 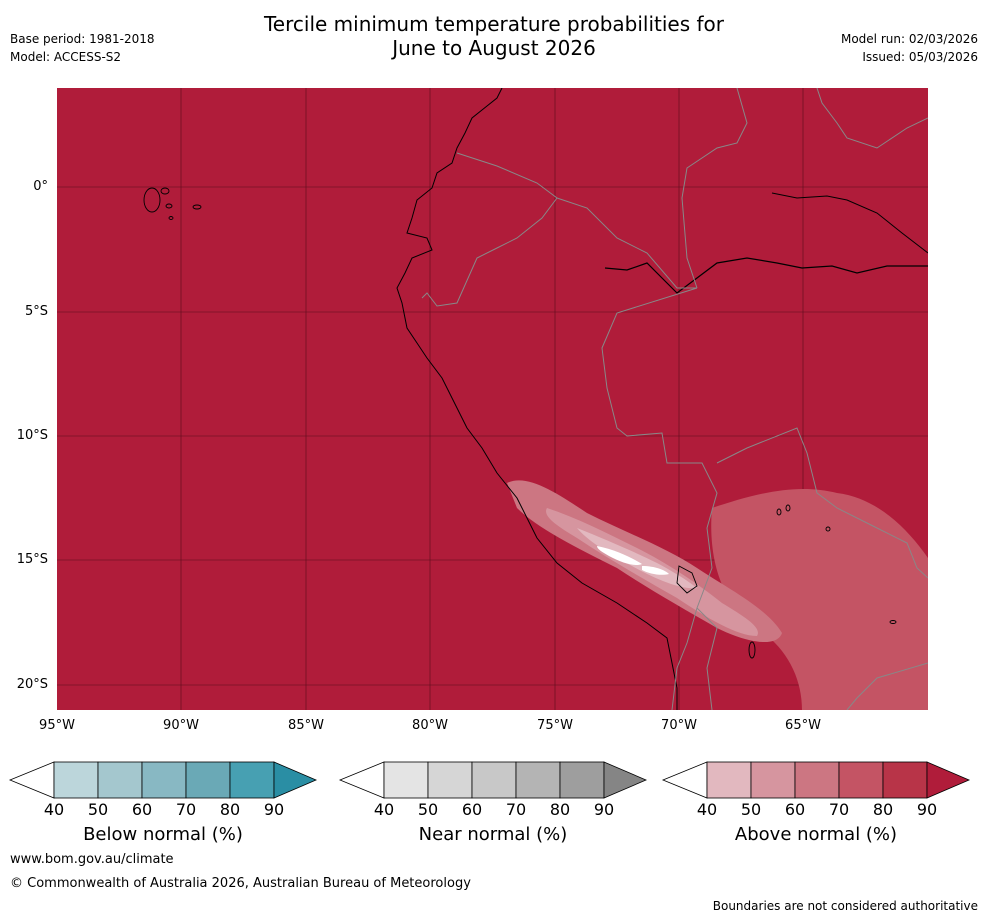 I want to click on colorbar-above-swatches, so click(x=816, y=780).